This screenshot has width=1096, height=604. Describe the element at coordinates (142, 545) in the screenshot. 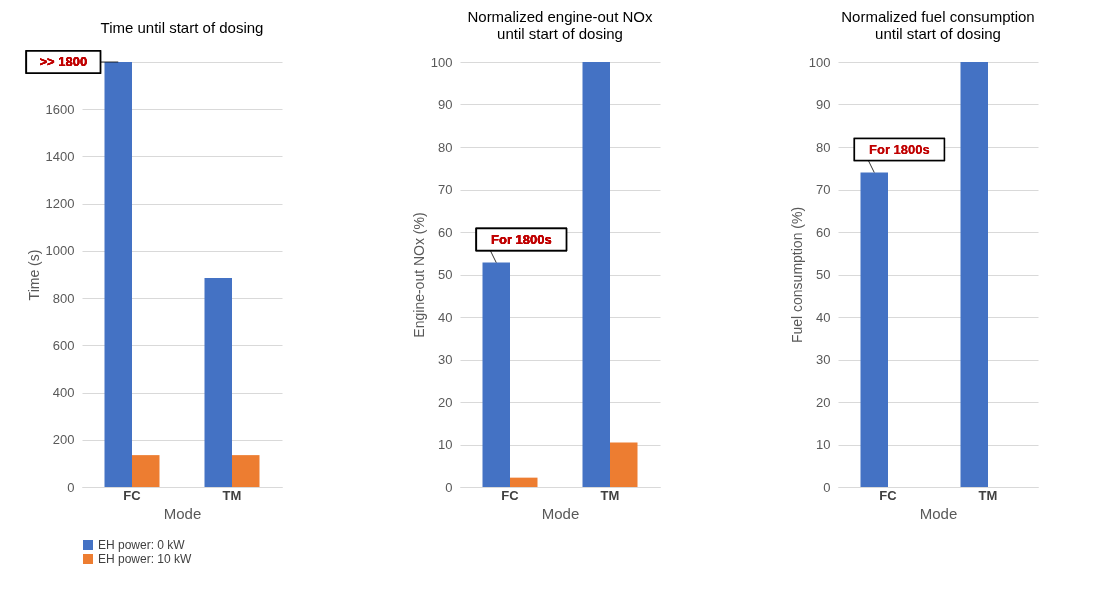

I see `legend-label: EH power: 0 kW` at that location.